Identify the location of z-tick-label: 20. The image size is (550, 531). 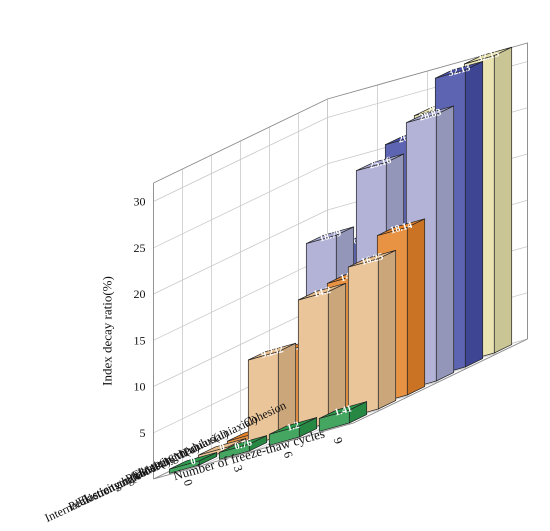
(140, 294).